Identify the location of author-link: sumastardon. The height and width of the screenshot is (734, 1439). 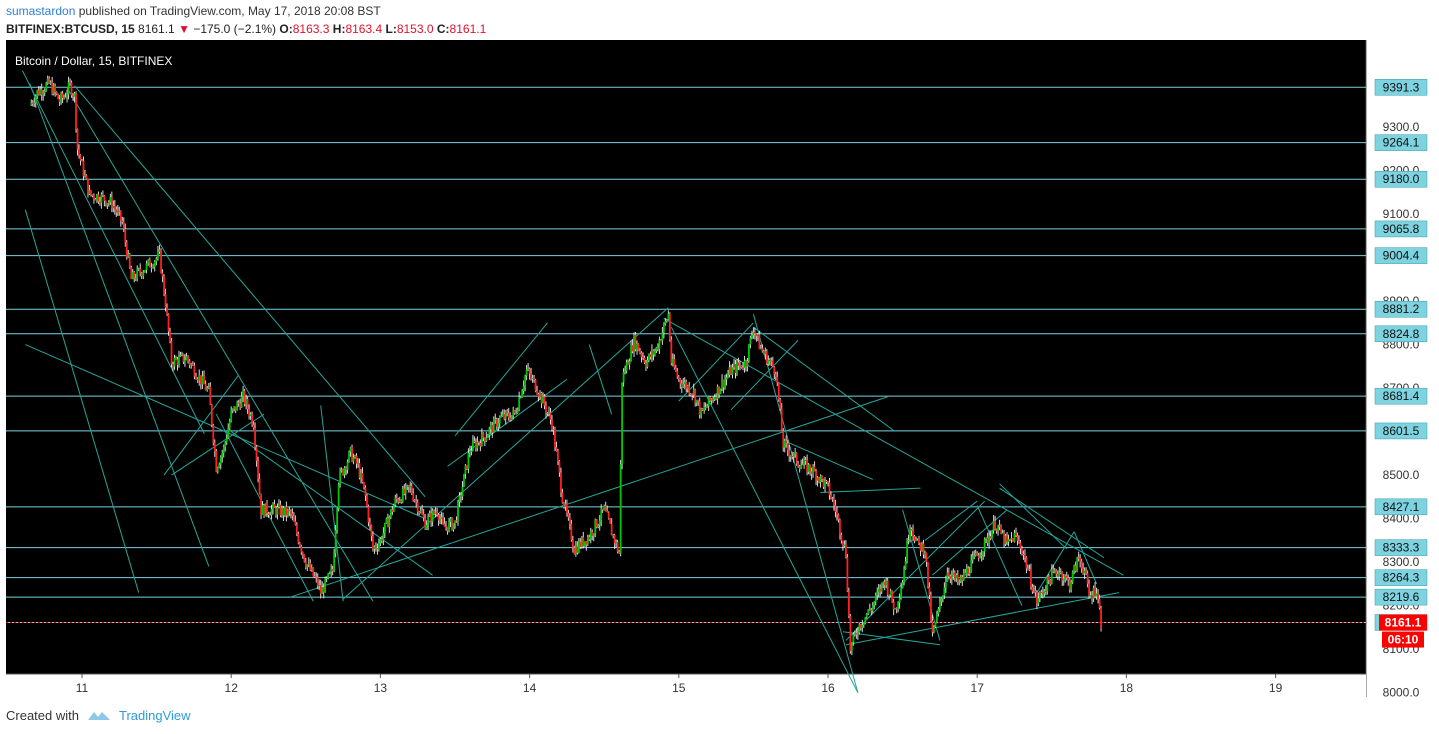
(41, 11).